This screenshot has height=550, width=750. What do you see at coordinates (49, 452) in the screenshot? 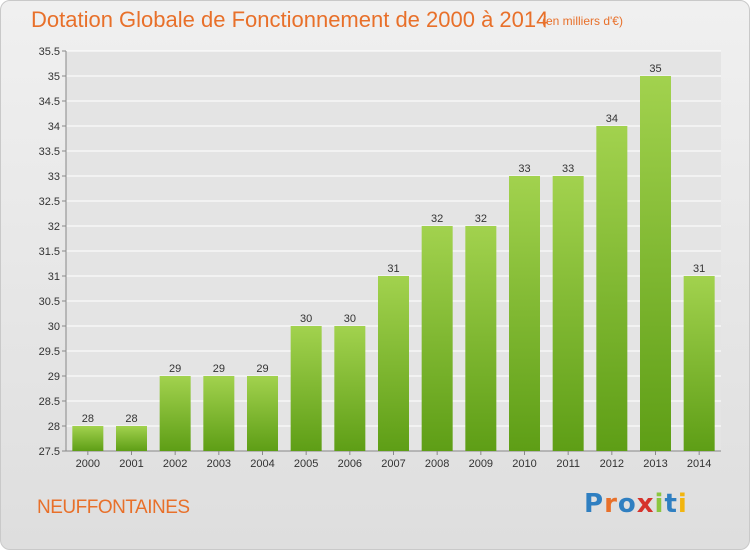
I see `y-tick-label: 27.5` at bounding box center [49, 452].